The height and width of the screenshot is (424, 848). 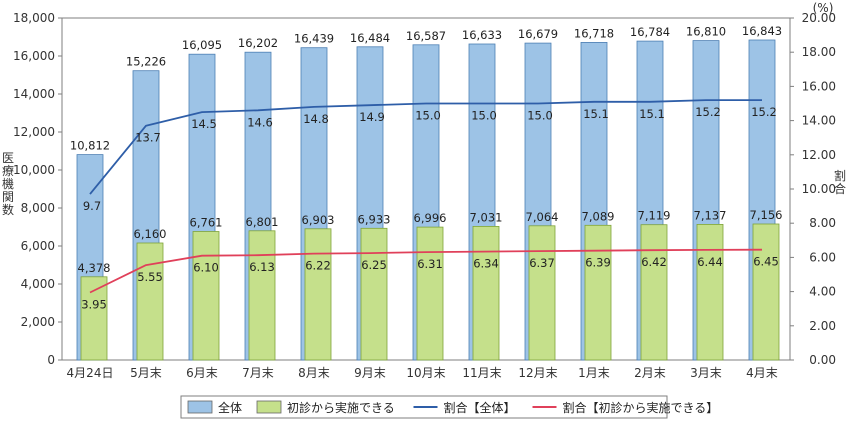 I want to click on data-label-ratio-first-visit: 6.31, so click(x=430, y=264).